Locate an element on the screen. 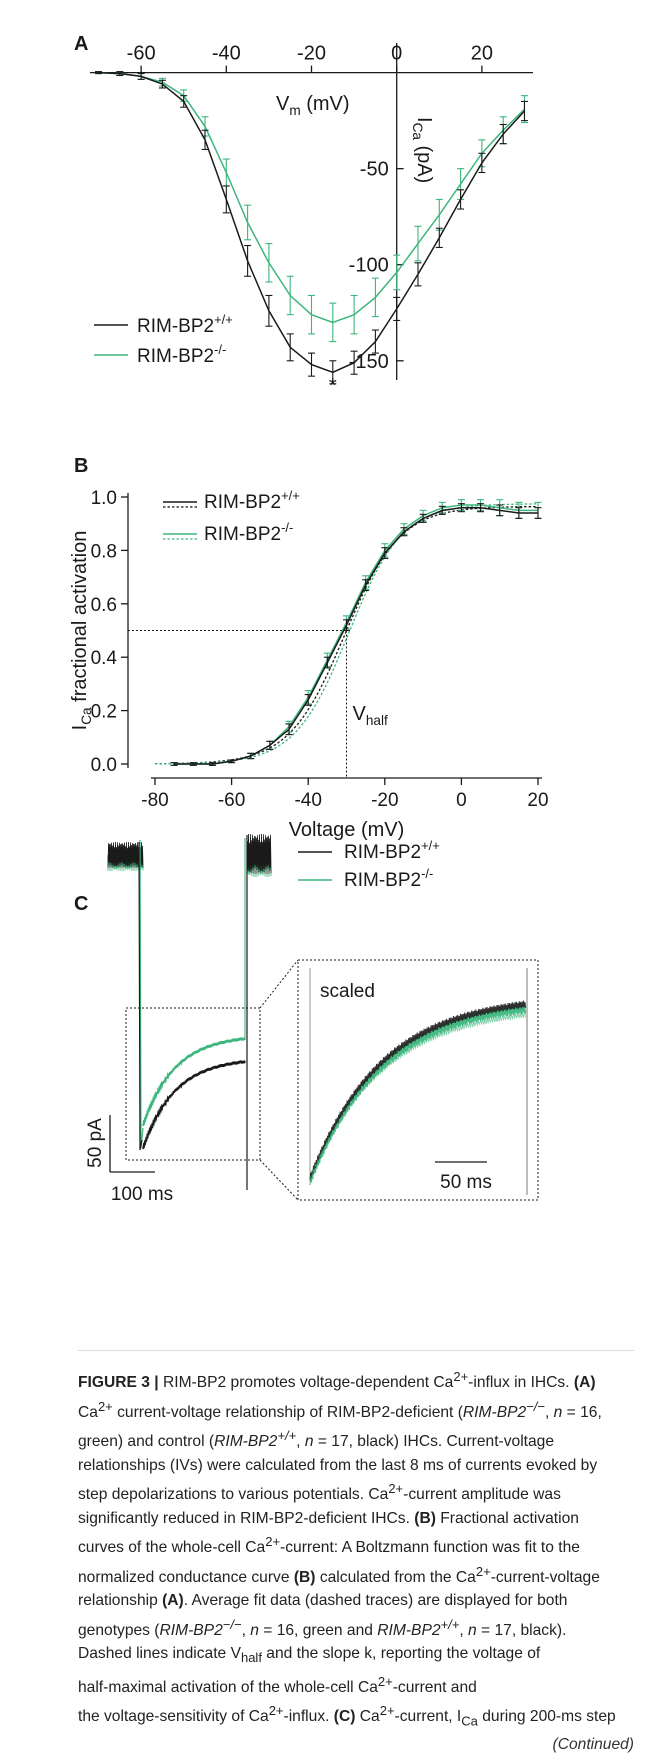 The image size is (655, 1757). caption-text: -influx in IHCs. is located at coordinates (521, 1383).